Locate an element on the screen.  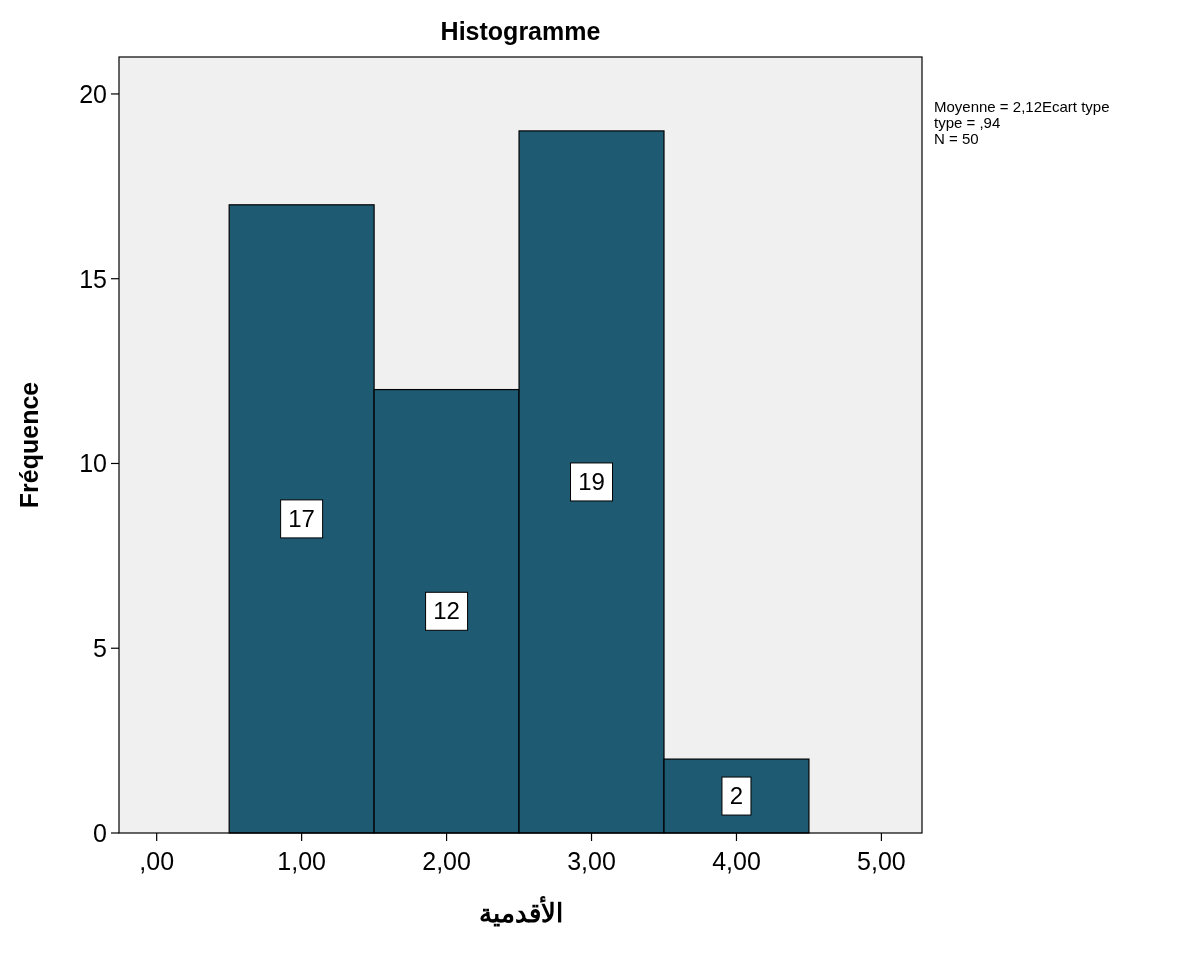
data-label: 17 is located at coordinates (301, 518).